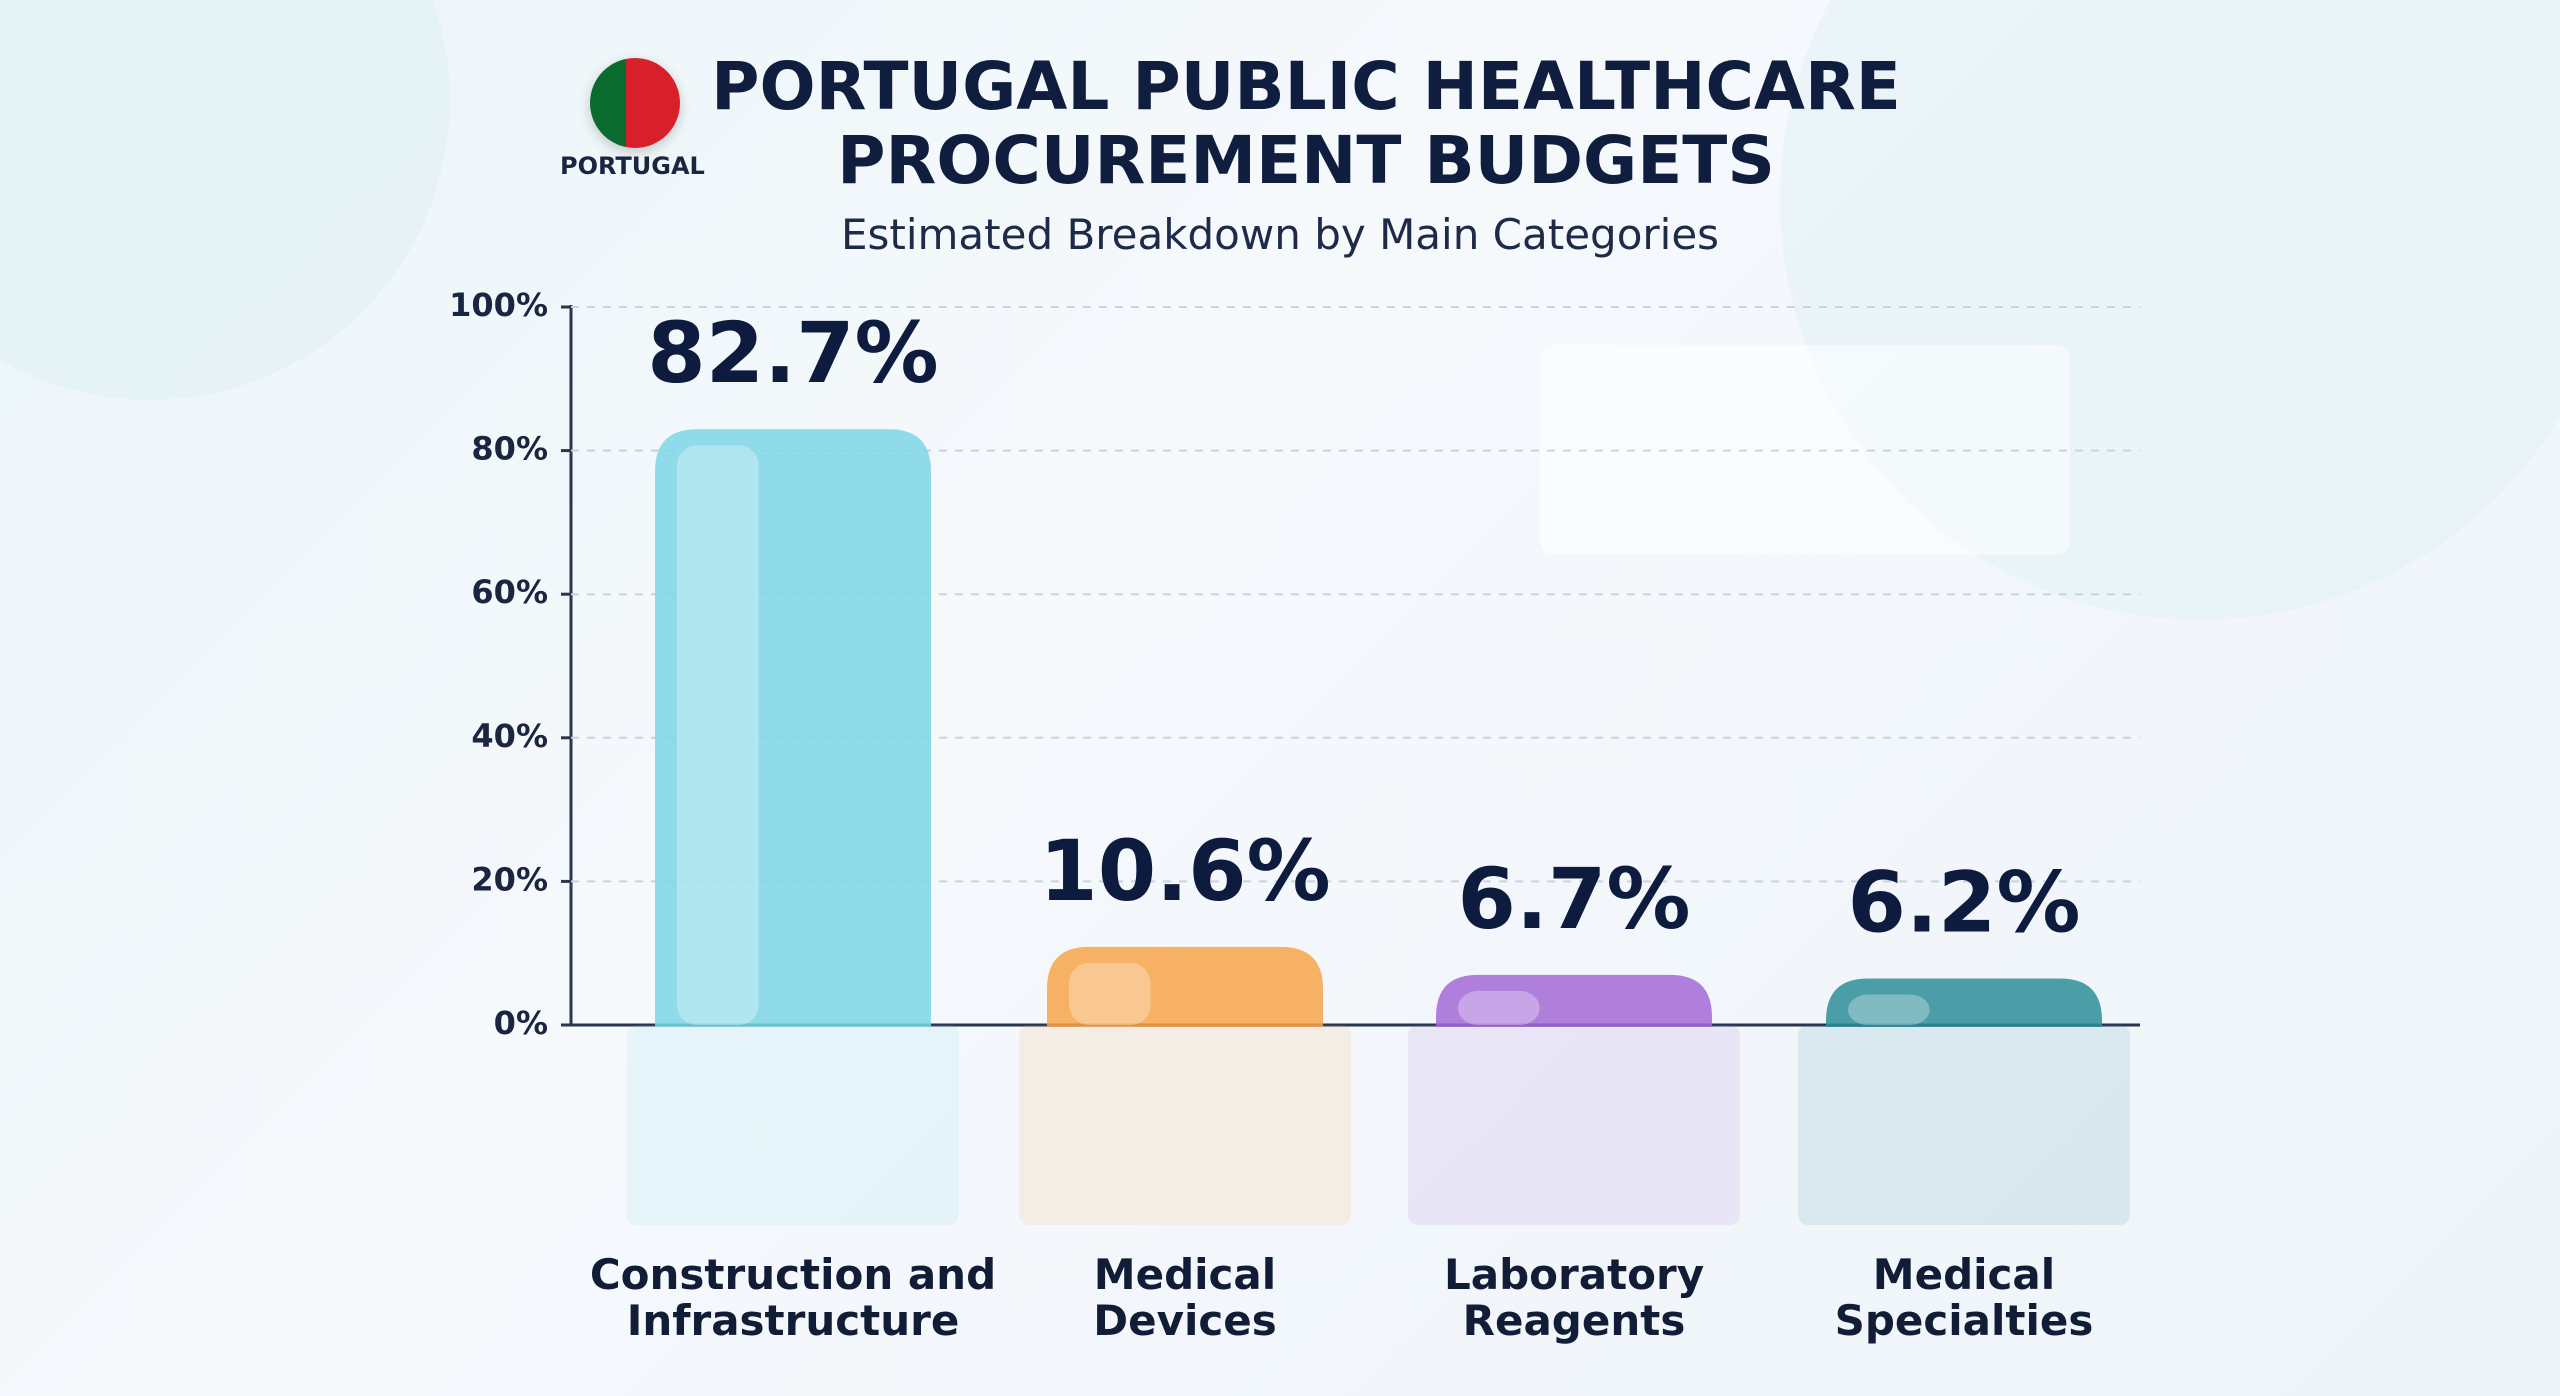  I want to click on decor, so click(225, 200).